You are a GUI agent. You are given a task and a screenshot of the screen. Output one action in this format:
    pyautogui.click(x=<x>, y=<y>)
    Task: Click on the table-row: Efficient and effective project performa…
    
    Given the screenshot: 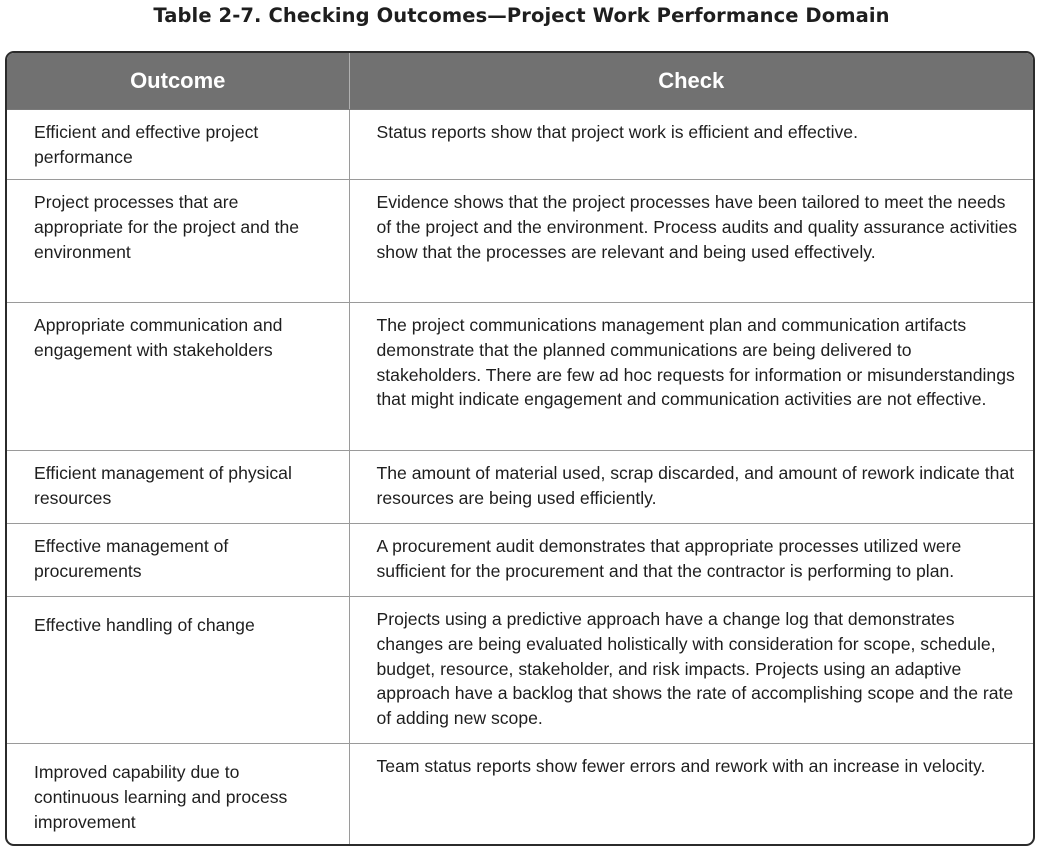 What is the action you would take?
    pyautogui.click(x=520, y=144)
    